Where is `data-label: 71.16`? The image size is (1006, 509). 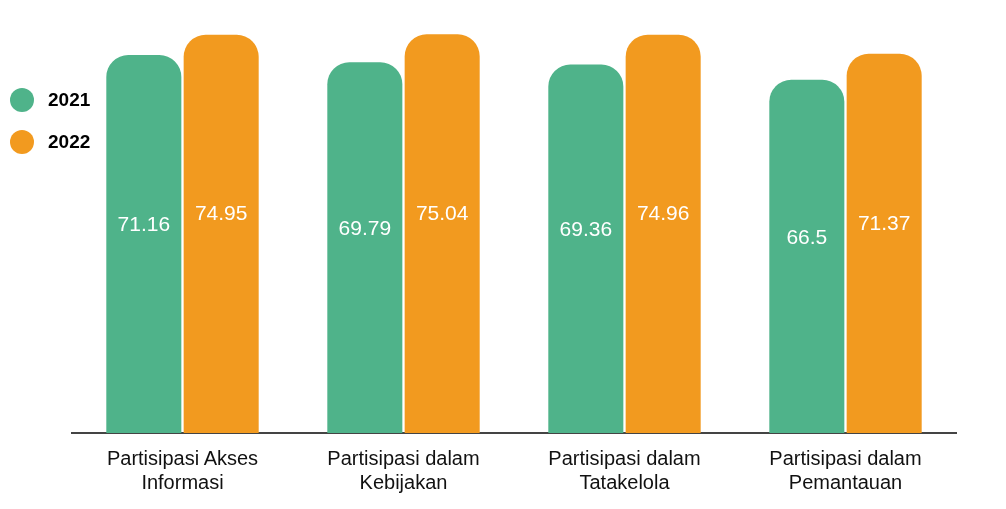 data-label: 71.16 is located at coordinates (144, 223).